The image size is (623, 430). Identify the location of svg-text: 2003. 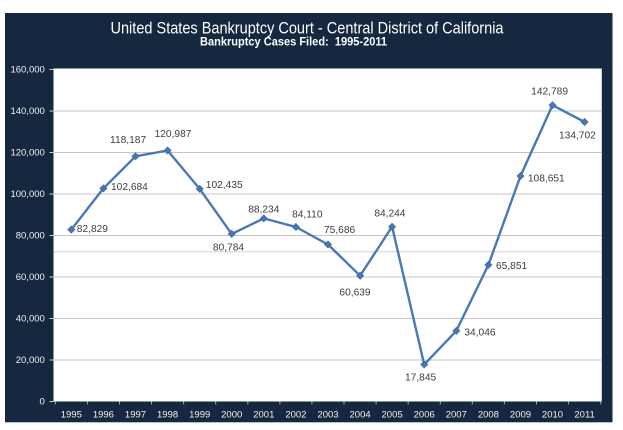
(327, 415).